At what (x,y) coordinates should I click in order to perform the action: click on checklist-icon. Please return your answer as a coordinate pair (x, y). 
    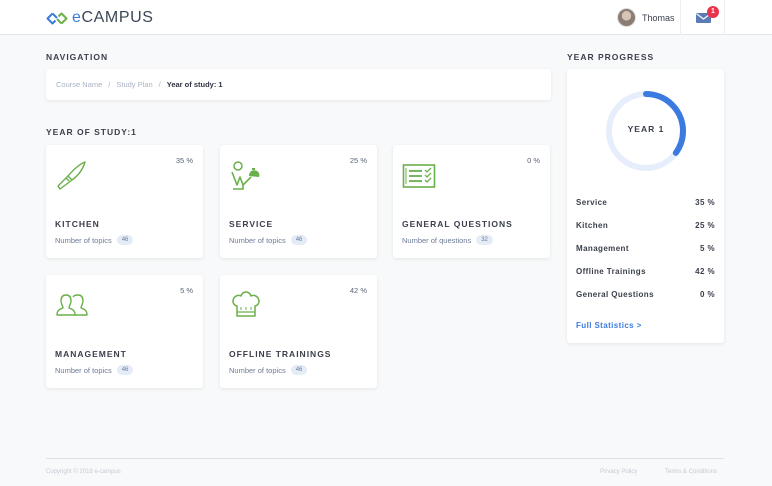
    Looking at the image, I should click on (419, 176).